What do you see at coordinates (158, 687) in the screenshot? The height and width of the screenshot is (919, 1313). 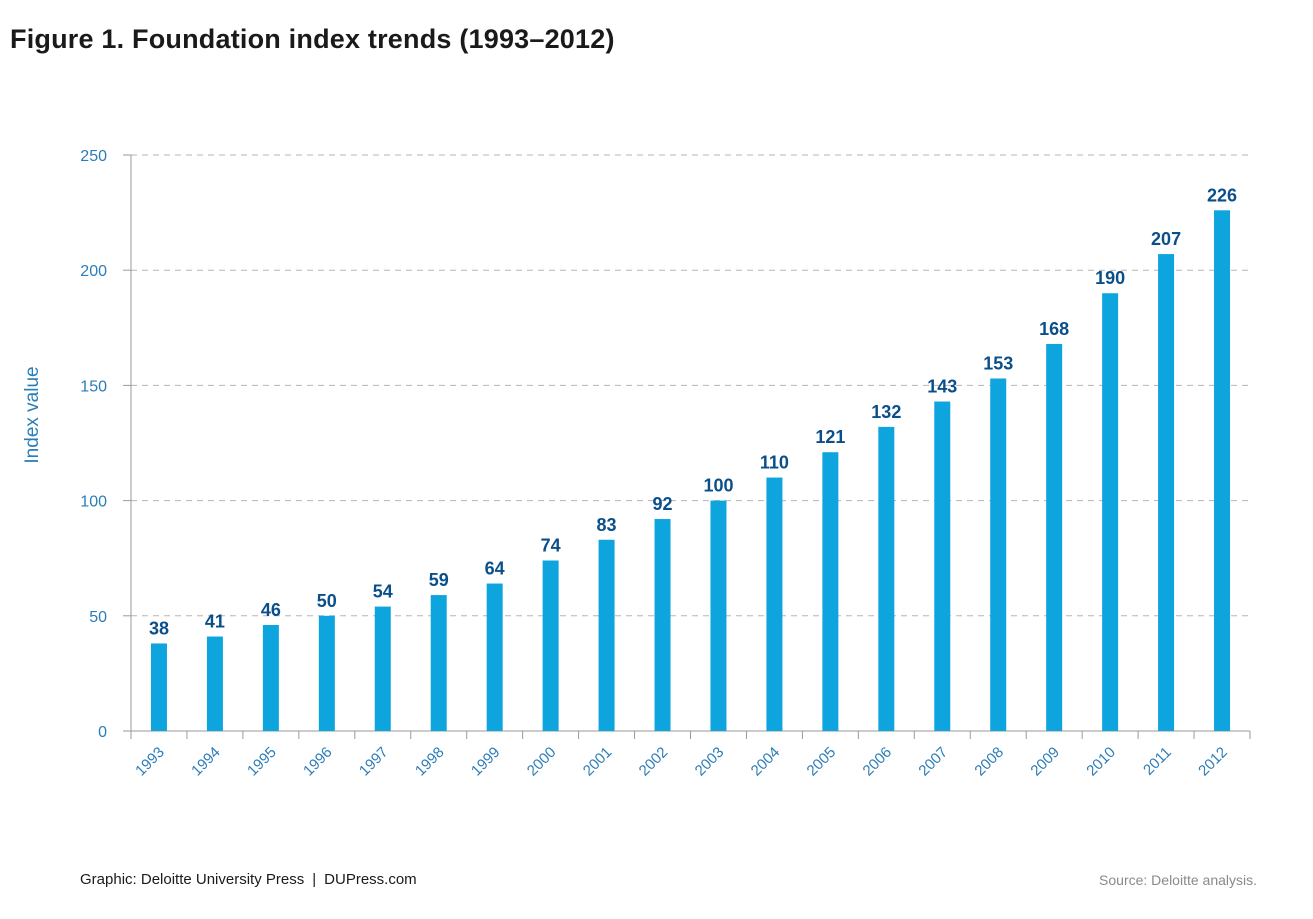 I see `bar-1993` at bounding box center [158, 687].